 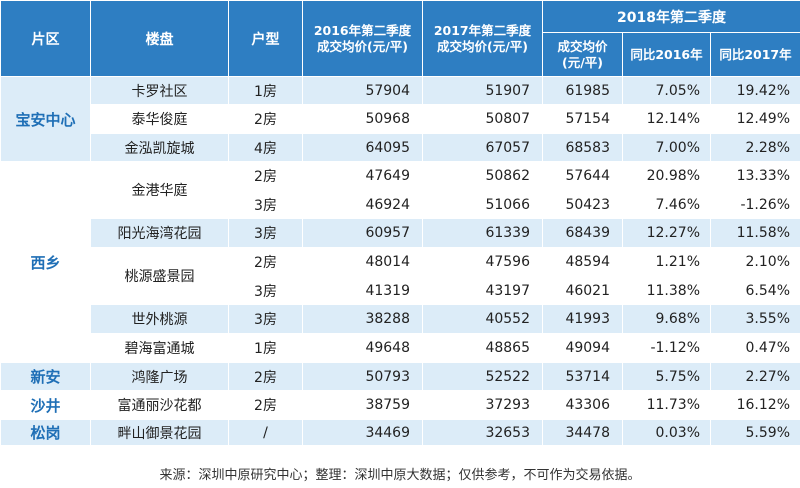 I want to click on price-2017-cell: 48865, so click(x=482, y=348).